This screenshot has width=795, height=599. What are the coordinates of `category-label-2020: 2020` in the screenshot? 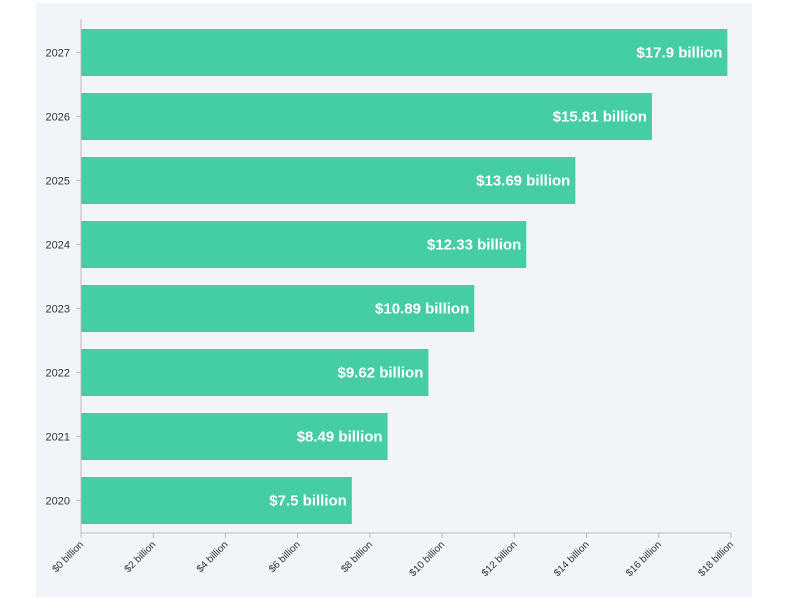 It's located at (58, 502).